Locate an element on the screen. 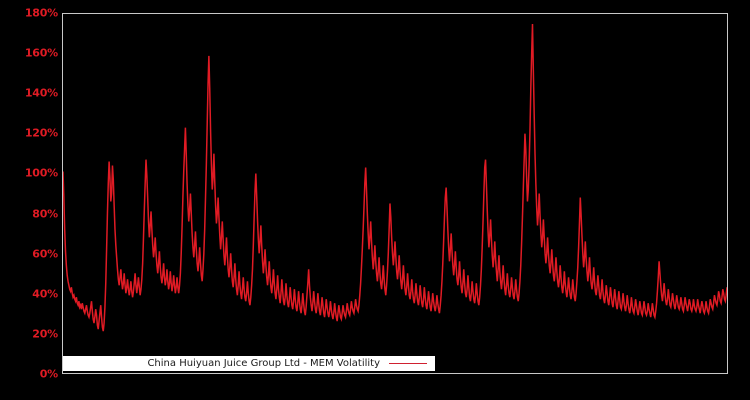  y-tick-label: 100% is located at coordinates (41, 173).